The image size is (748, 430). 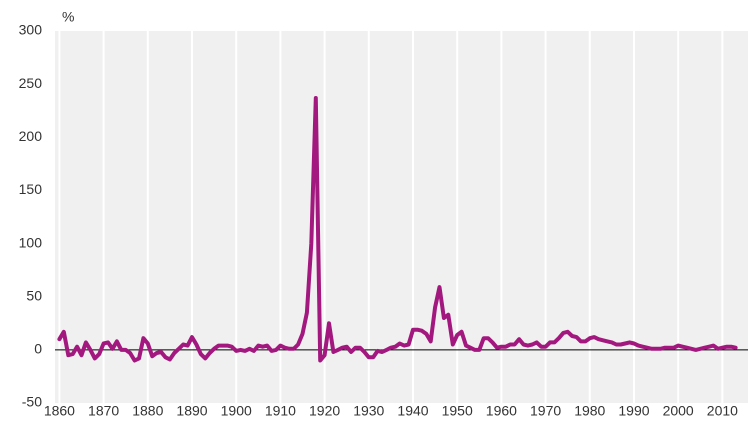 What do you see at coordinates (236, 411) in the screenshot?
I see `x-tick-label: 1900` at bounding box center [236, 411].